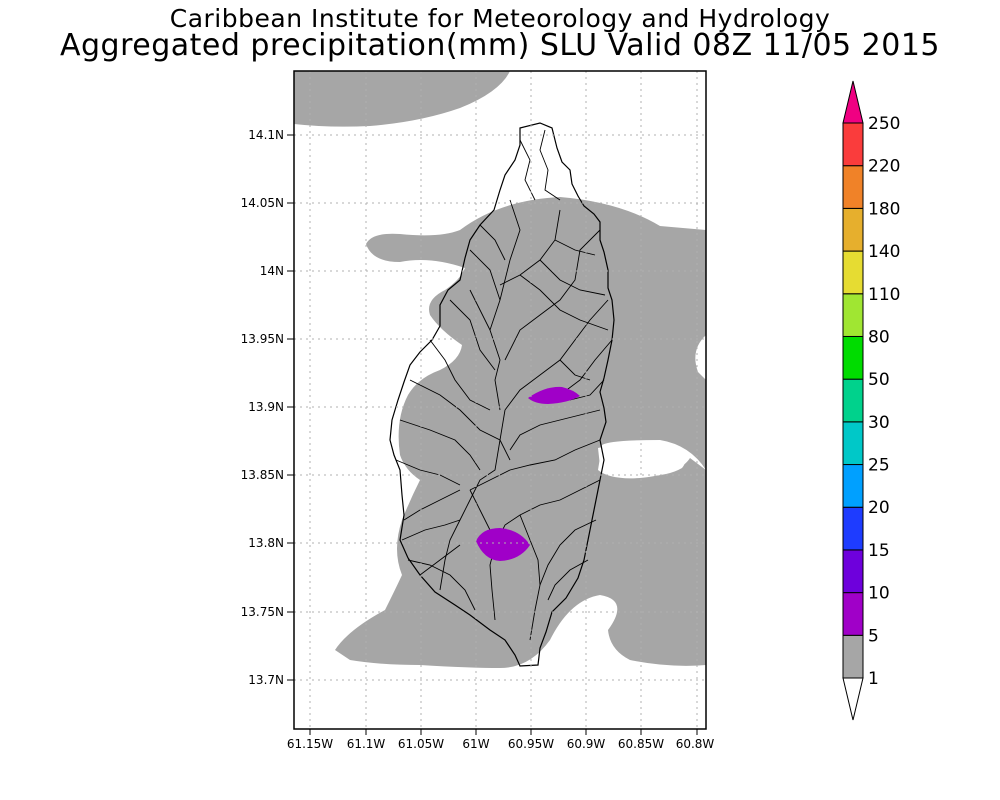  What do you see at coordinates (402, 99) in the screenshot?
I see `rain-area-north` at bounding box center [402, 99].